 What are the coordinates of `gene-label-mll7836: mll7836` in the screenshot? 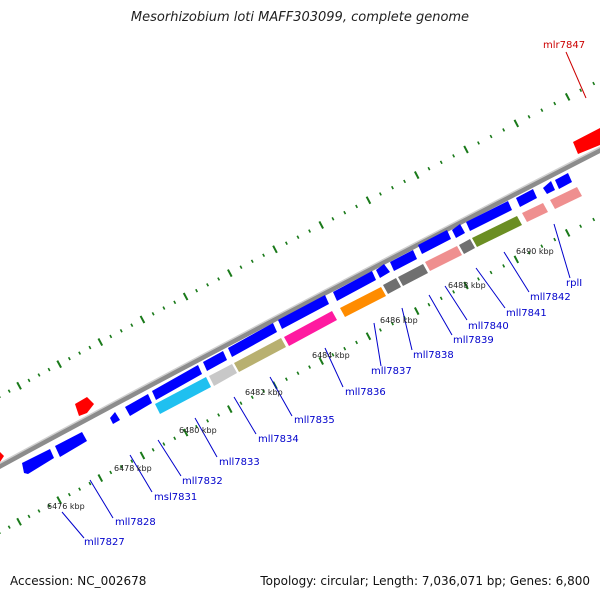 It's located at (365, 392).